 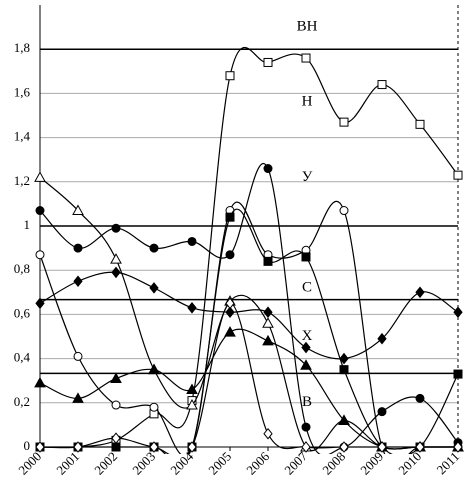 What do you see at coordinates (257, 462) in the screenshot?
I see `x-tick-label: 2006` at bounding box center [257, 462].